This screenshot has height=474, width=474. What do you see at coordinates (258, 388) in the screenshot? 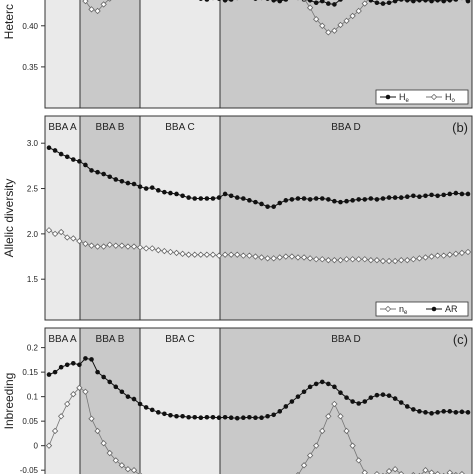
I see `series-line` at bounding box center [258, 388].